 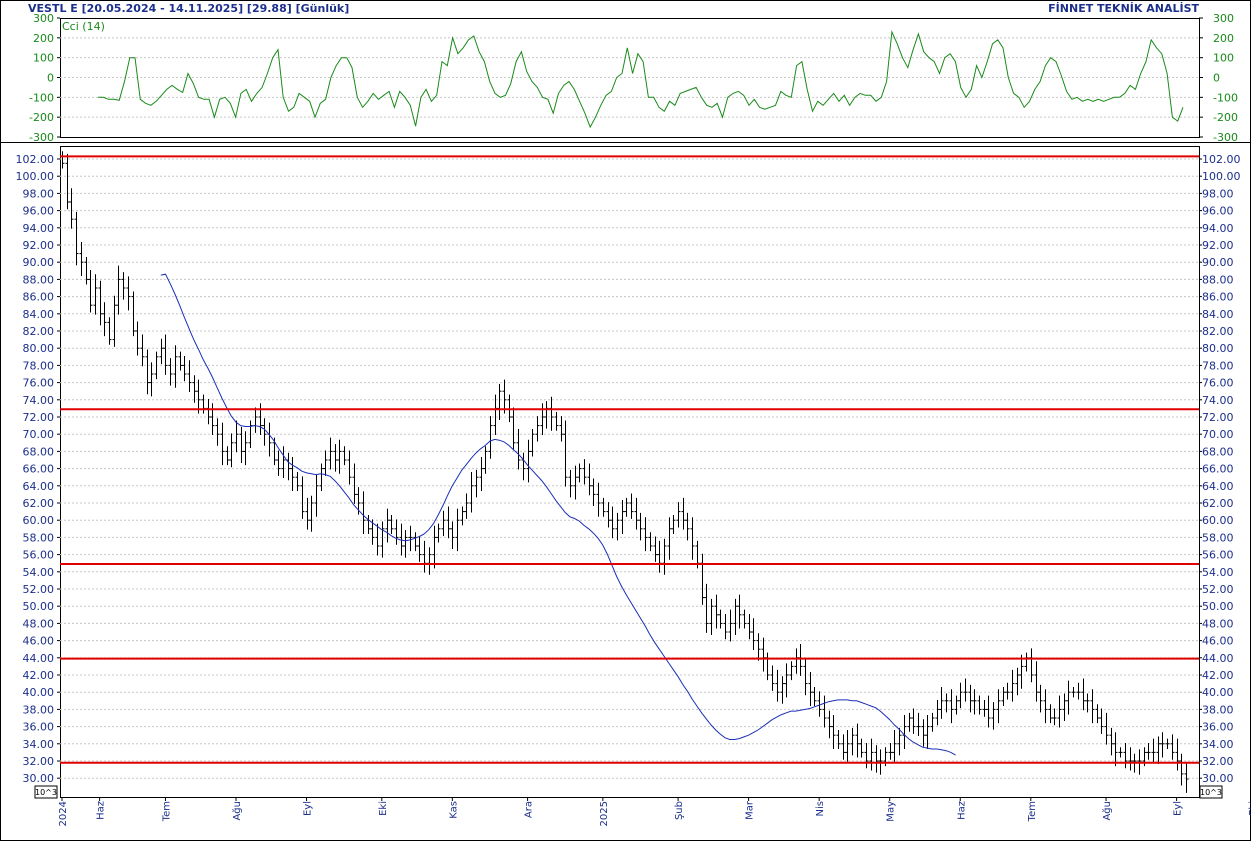 What do you see at coordinates (43, 58) in the screenshot?
I see `cci-y-tick-left: 100` at bounding box center [43, 58].